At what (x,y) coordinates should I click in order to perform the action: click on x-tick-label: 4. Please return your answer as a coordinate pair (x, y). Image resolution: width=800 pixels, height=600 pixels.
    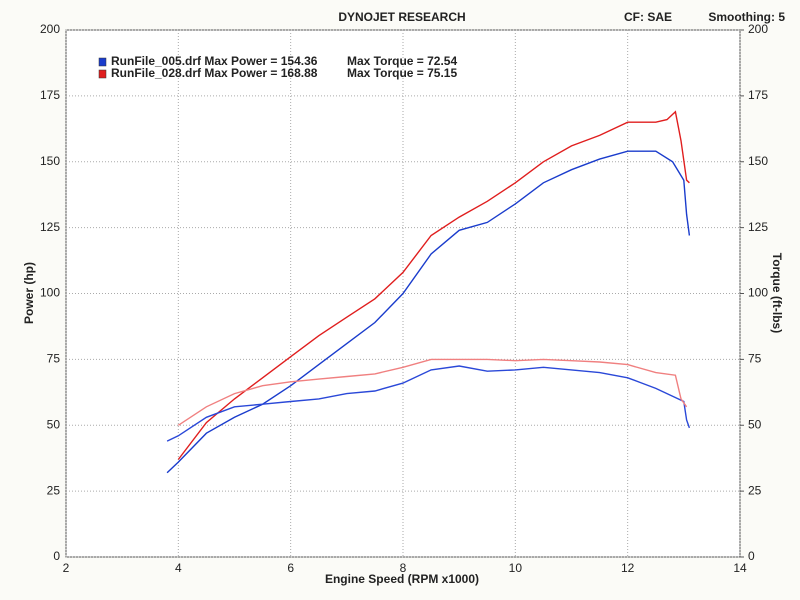
    Looking at the image, I should click on (178, 568).